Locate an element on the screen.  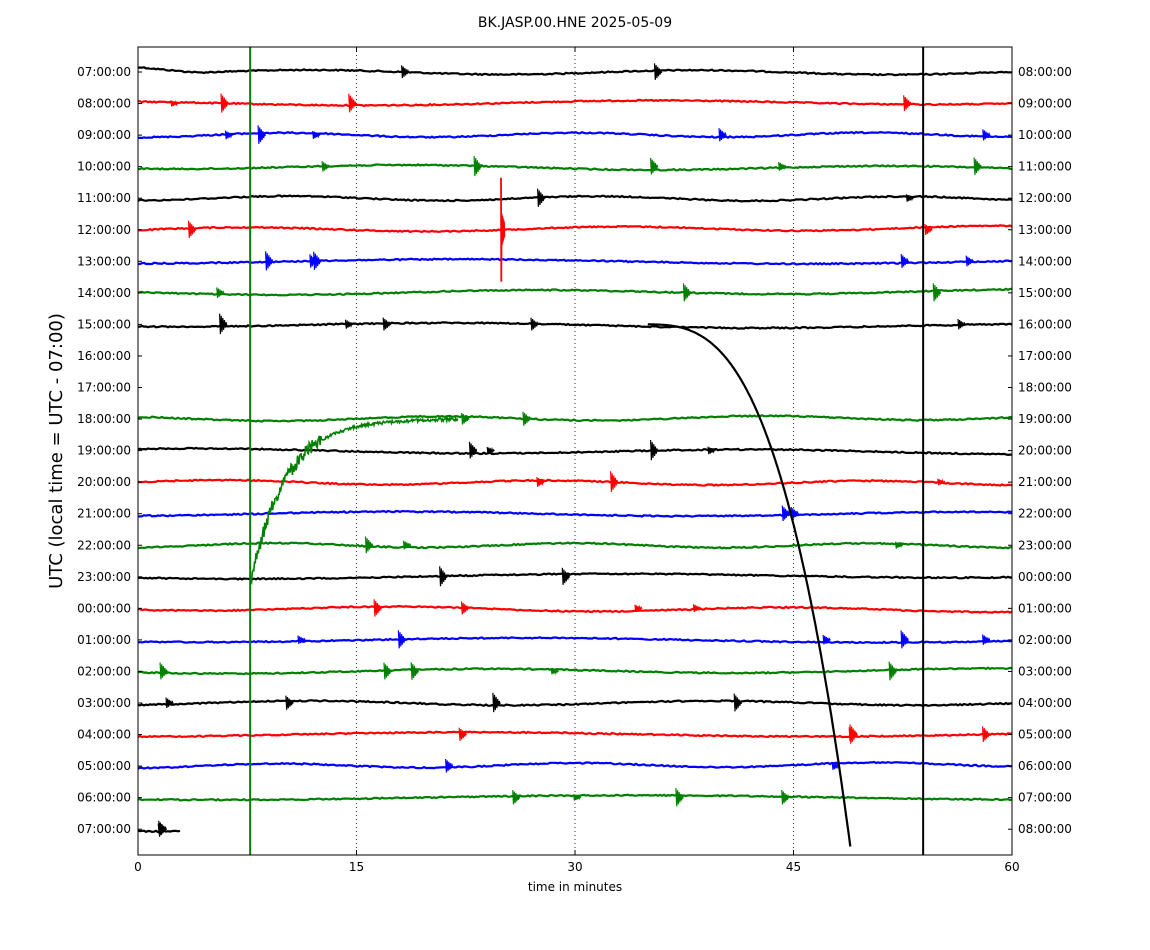
left-hour-label: 14:00:00 is located at coordinates (104, 293).